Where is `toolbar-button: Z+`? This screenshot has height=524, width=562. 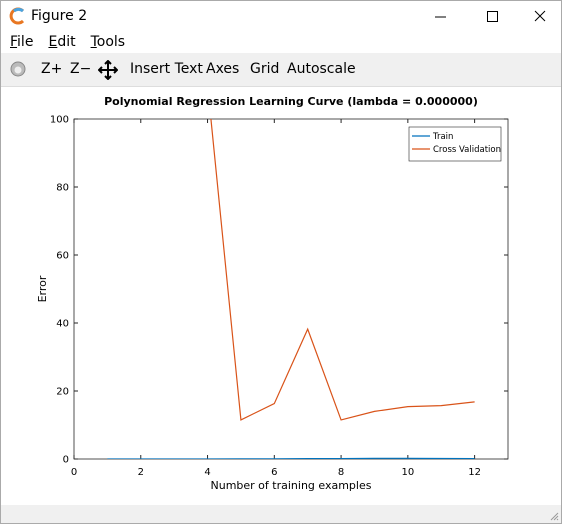
toolbar-button: Z+ is located at coordinates (52, 69).